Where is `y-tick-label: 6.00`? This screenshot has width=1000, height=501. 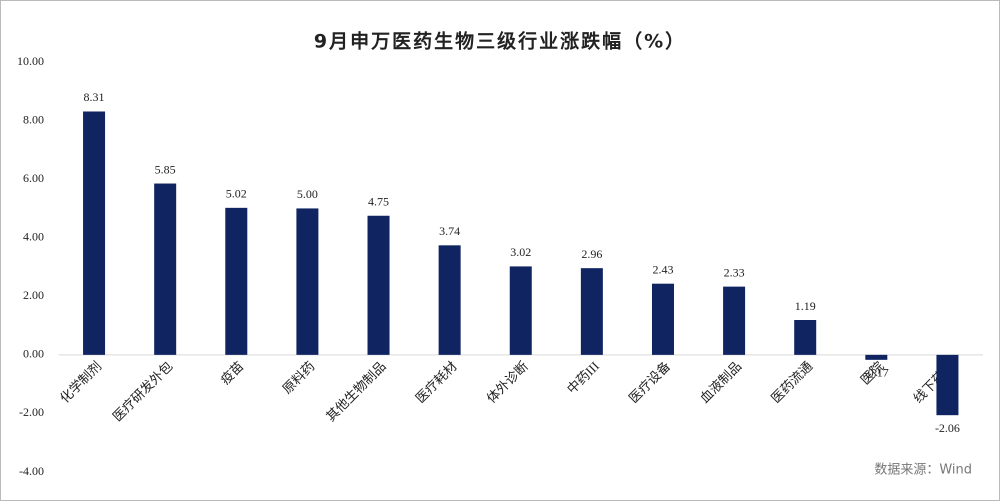 y-tick-label: 6.00 is located at coordinates (33, 178).